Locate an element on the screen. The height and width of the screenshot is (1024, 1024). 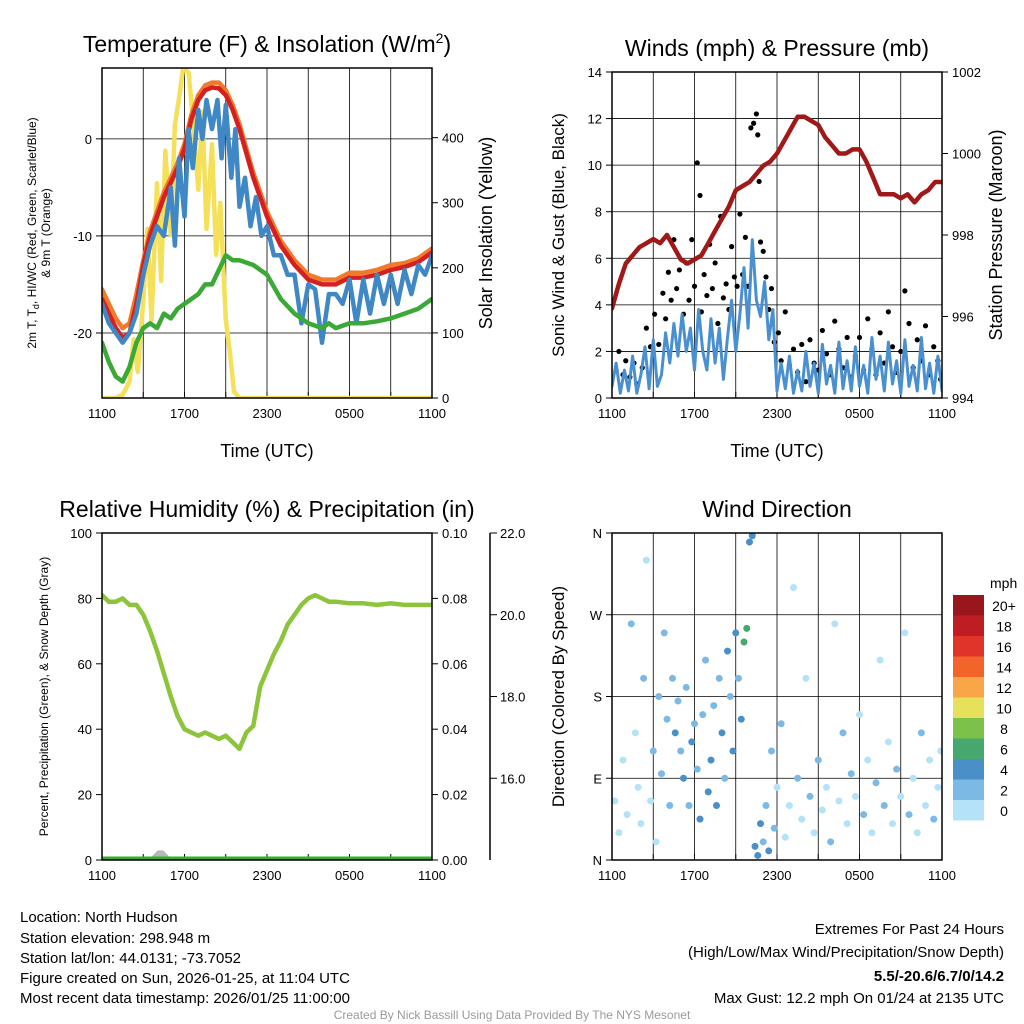
plot-frame is located at coordinates (267, 696).